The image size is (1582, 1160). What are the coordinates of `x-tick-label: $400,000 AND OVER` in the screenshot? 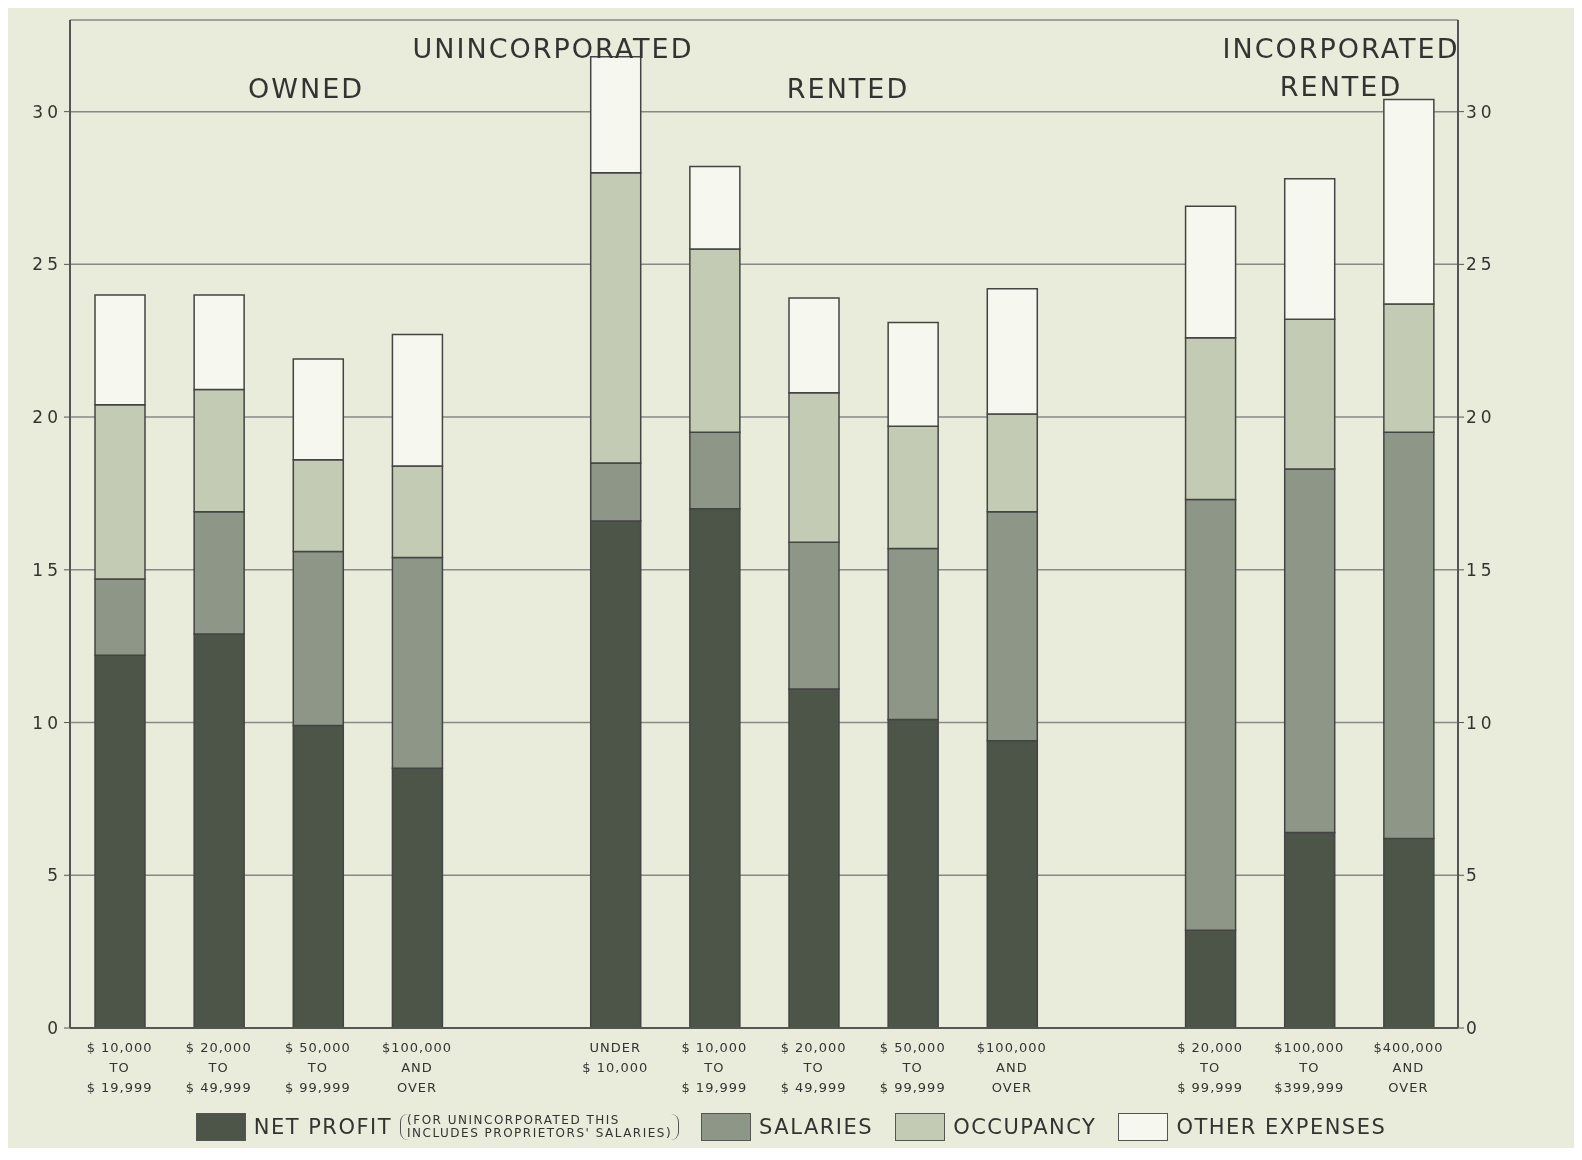 It's located at (1408, 1067).